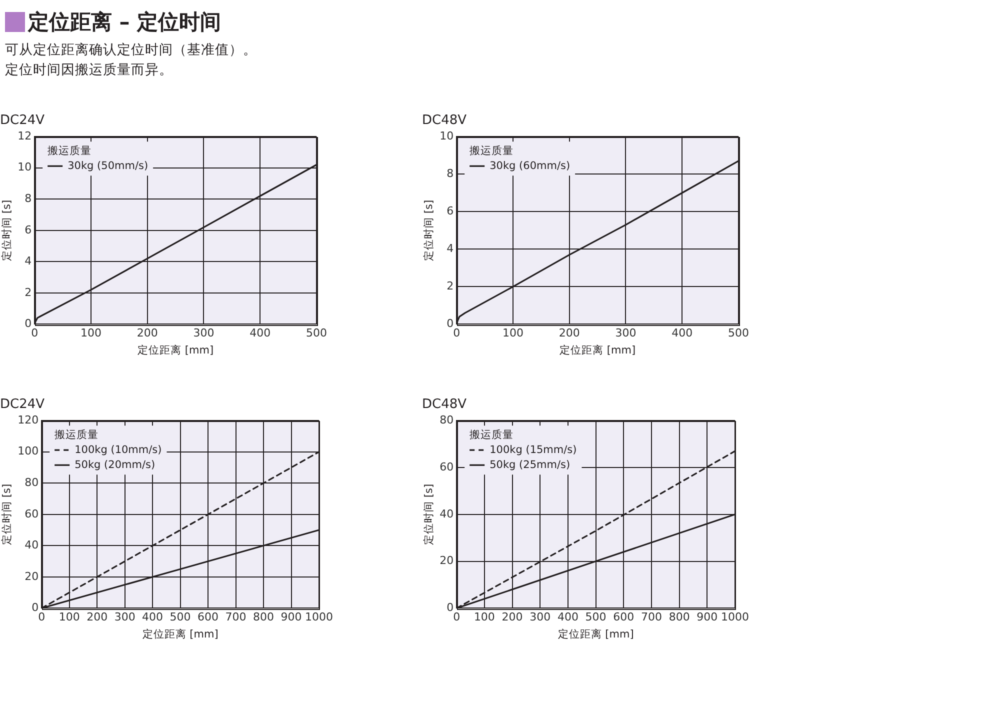 The height and width of the screenshot is (701, 984). What do you see at coordinates (533, 450) in the screenshot?
I see `legend-label: 100kg (15mm/s)` at bounding box center [533, 450].